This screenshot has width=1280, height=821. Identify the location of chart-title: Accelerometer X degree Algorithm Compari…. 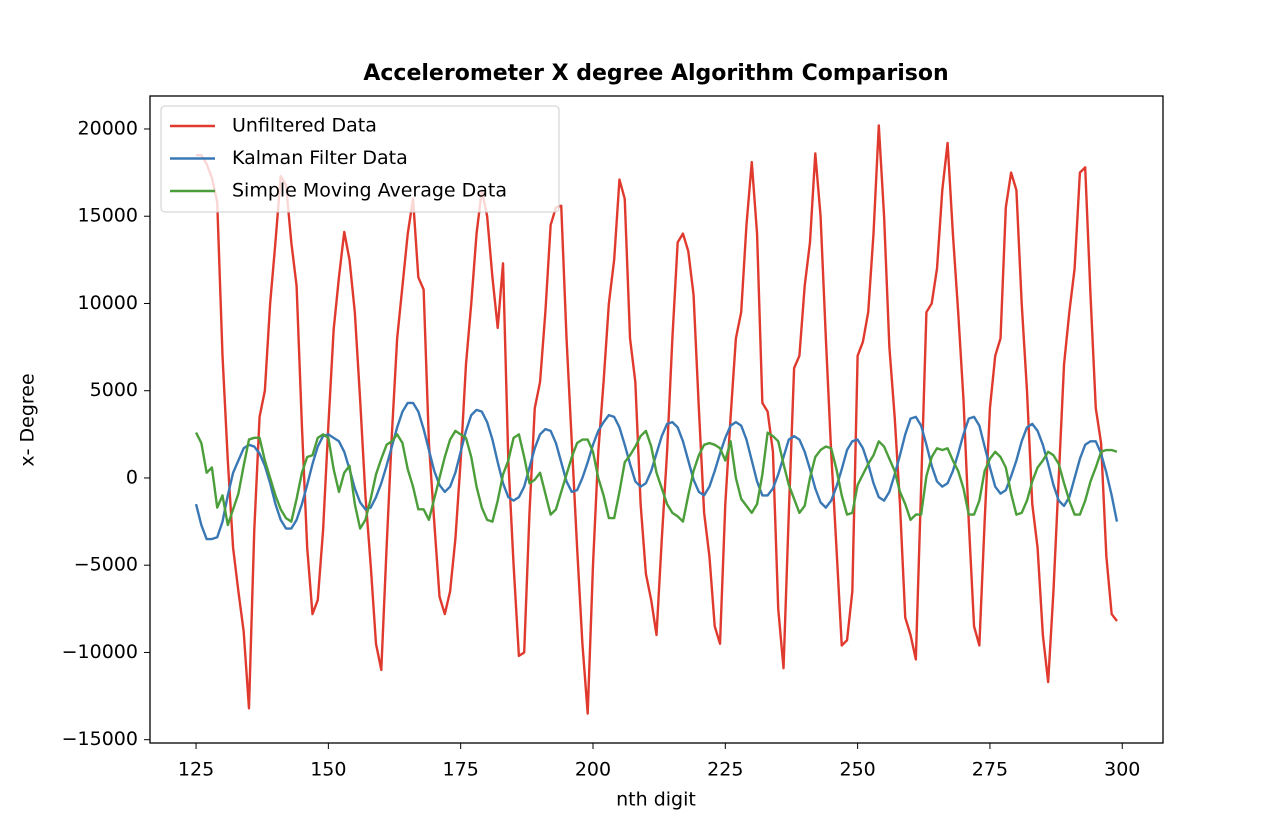
(655, 73).